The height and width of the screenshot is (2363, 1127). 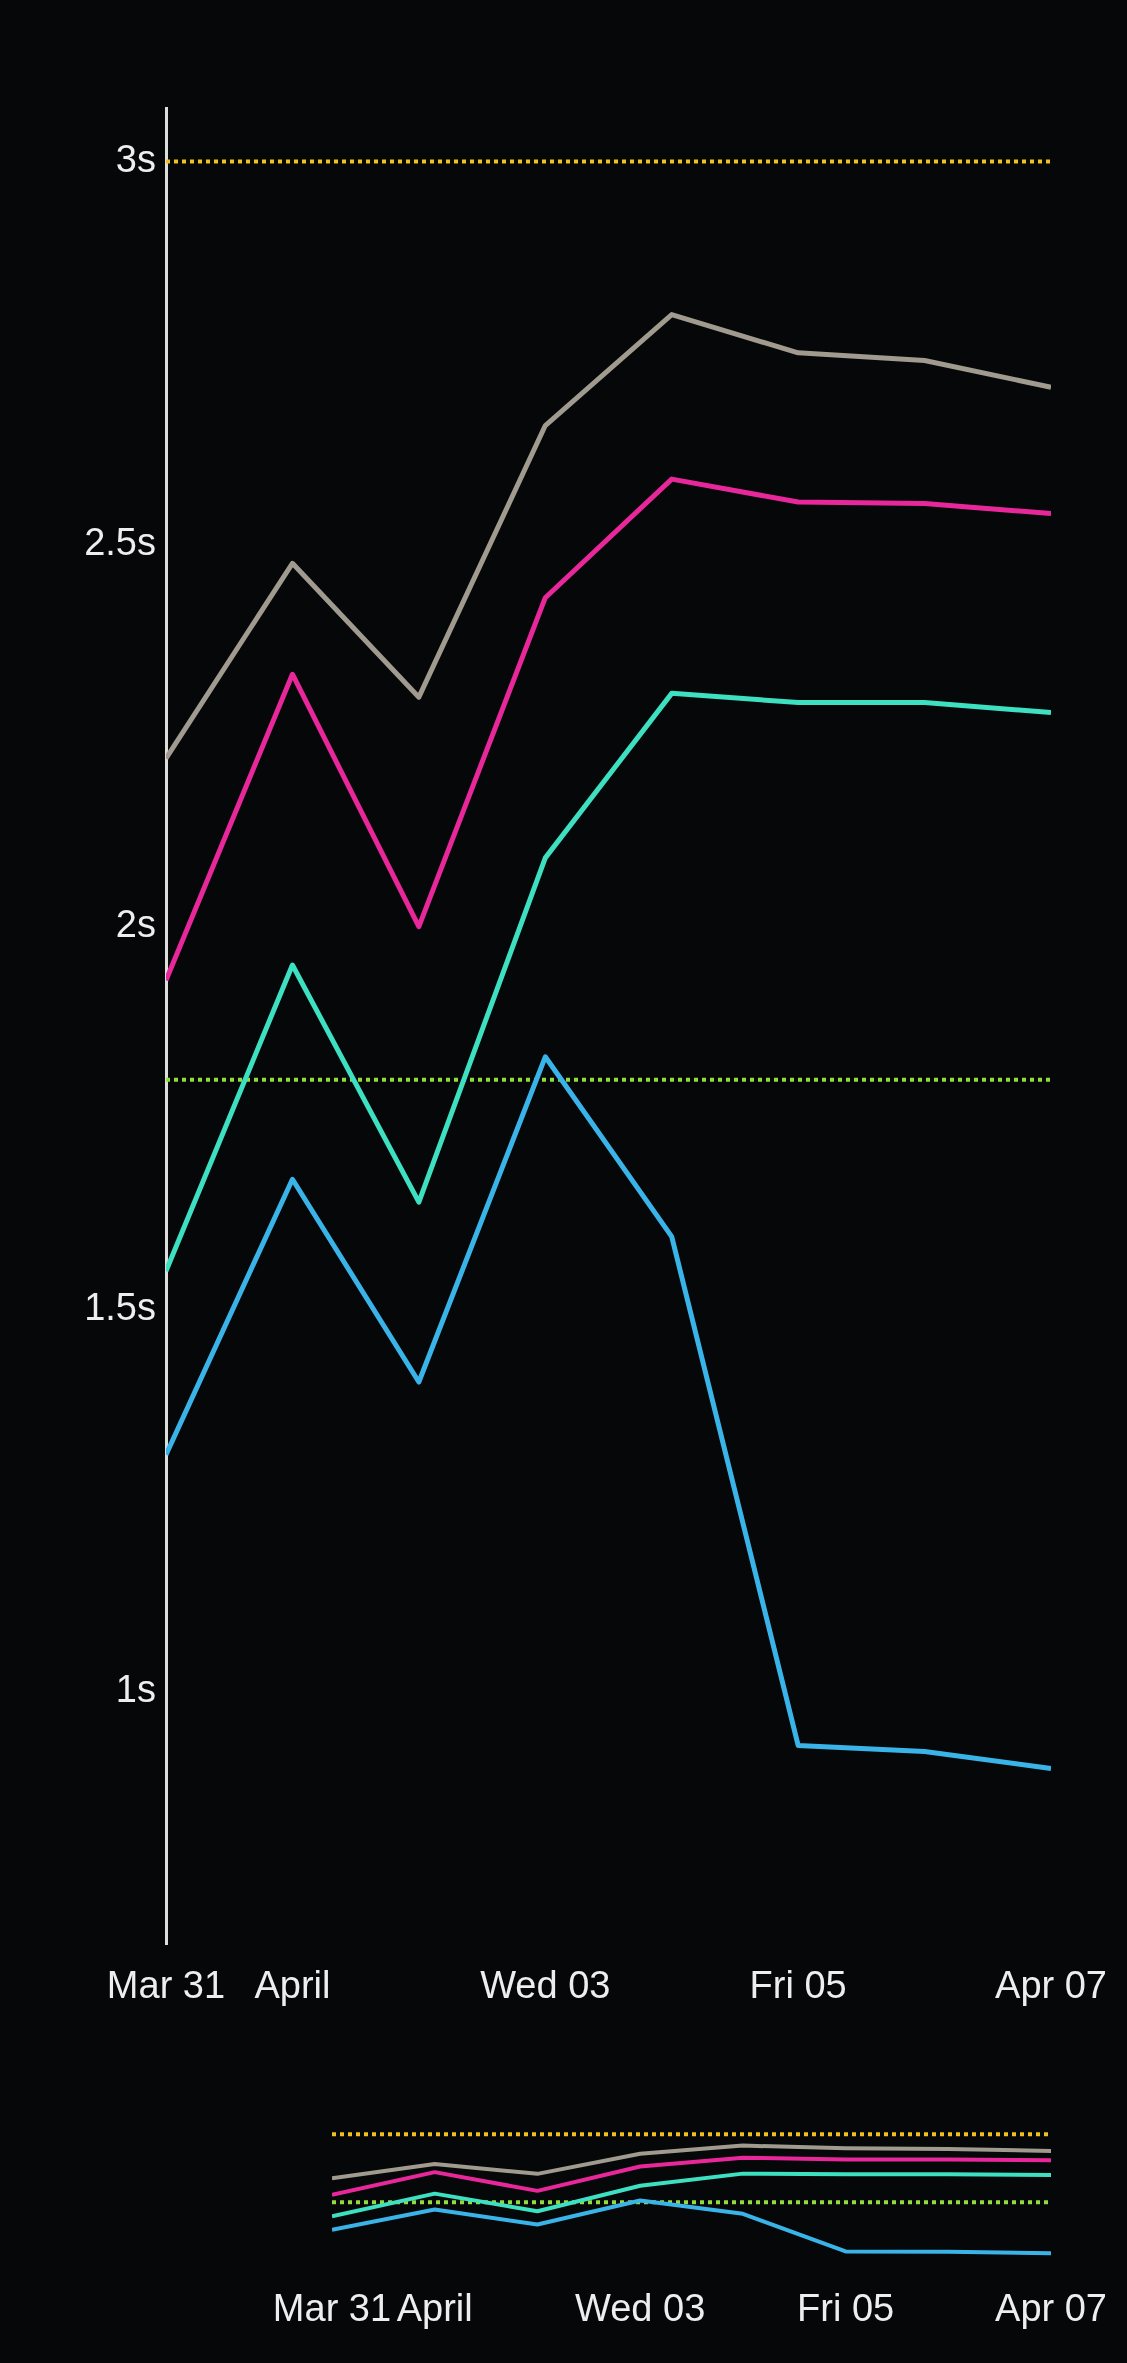 I want to click on y-tick-label: 1s, so click(x=135, y=1689).